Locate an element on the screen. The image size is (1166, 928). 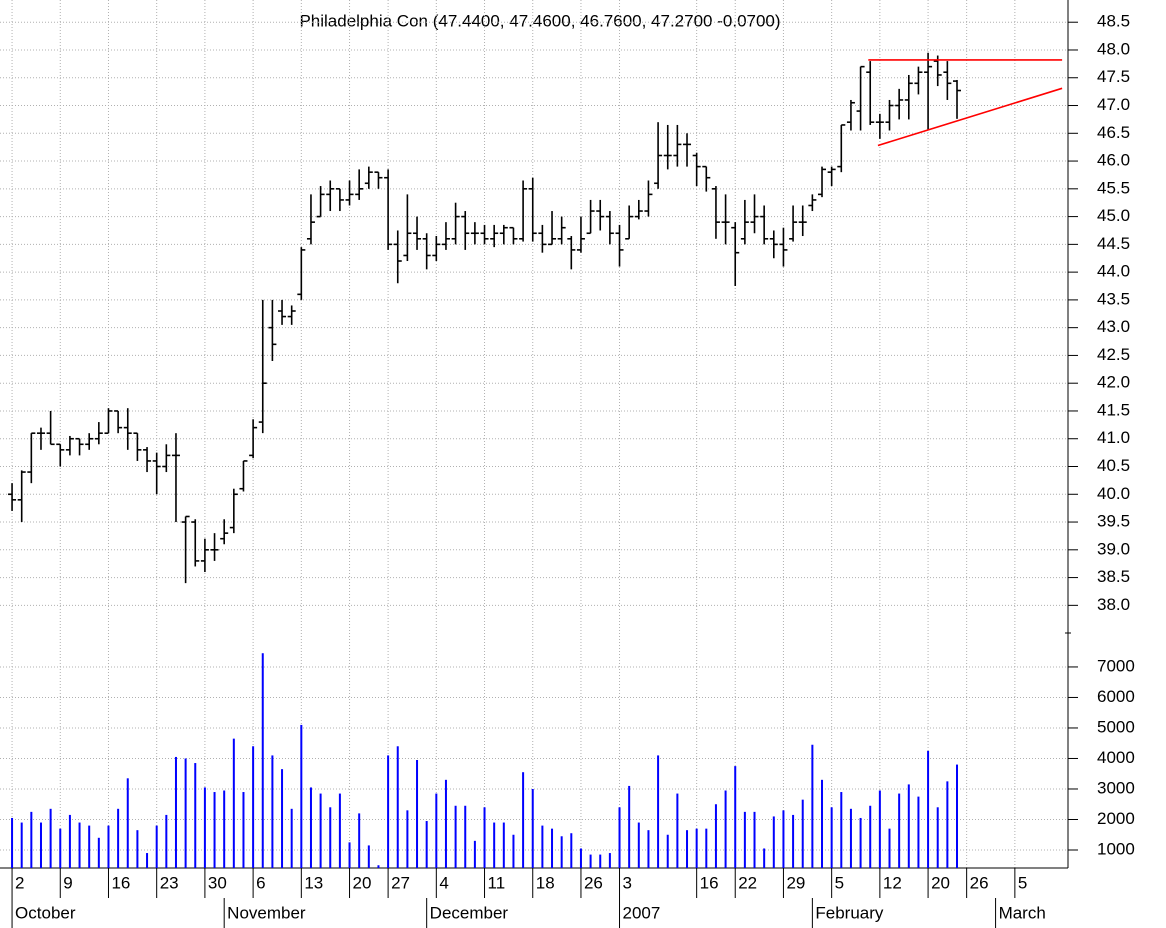
y-tick-label: 41.5 is located at coordinates (1113, 409).